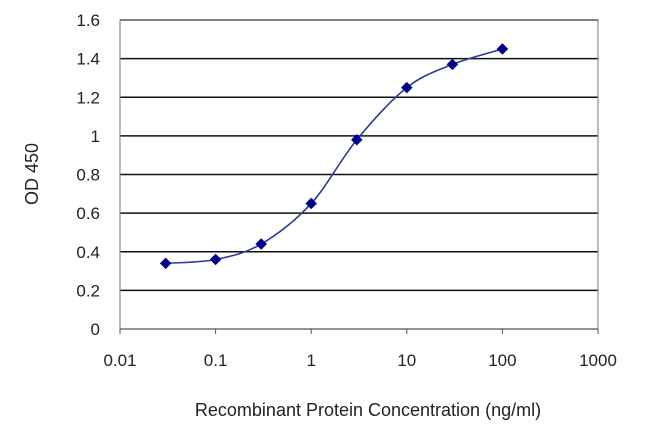 This screenshot has height=433, width=650. Describe the element at coordinates (360, 349) in the screenshot. I see `x-axis-ticks: 0.01 0.1 1 10 100 1000` at that location.